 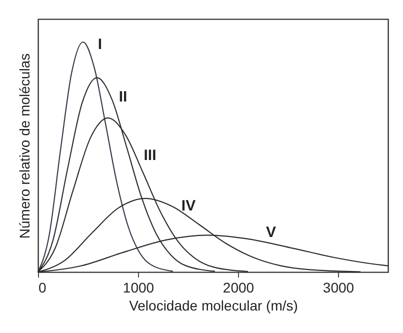 I want to click on series-label: I, so click(x=100, y=44).